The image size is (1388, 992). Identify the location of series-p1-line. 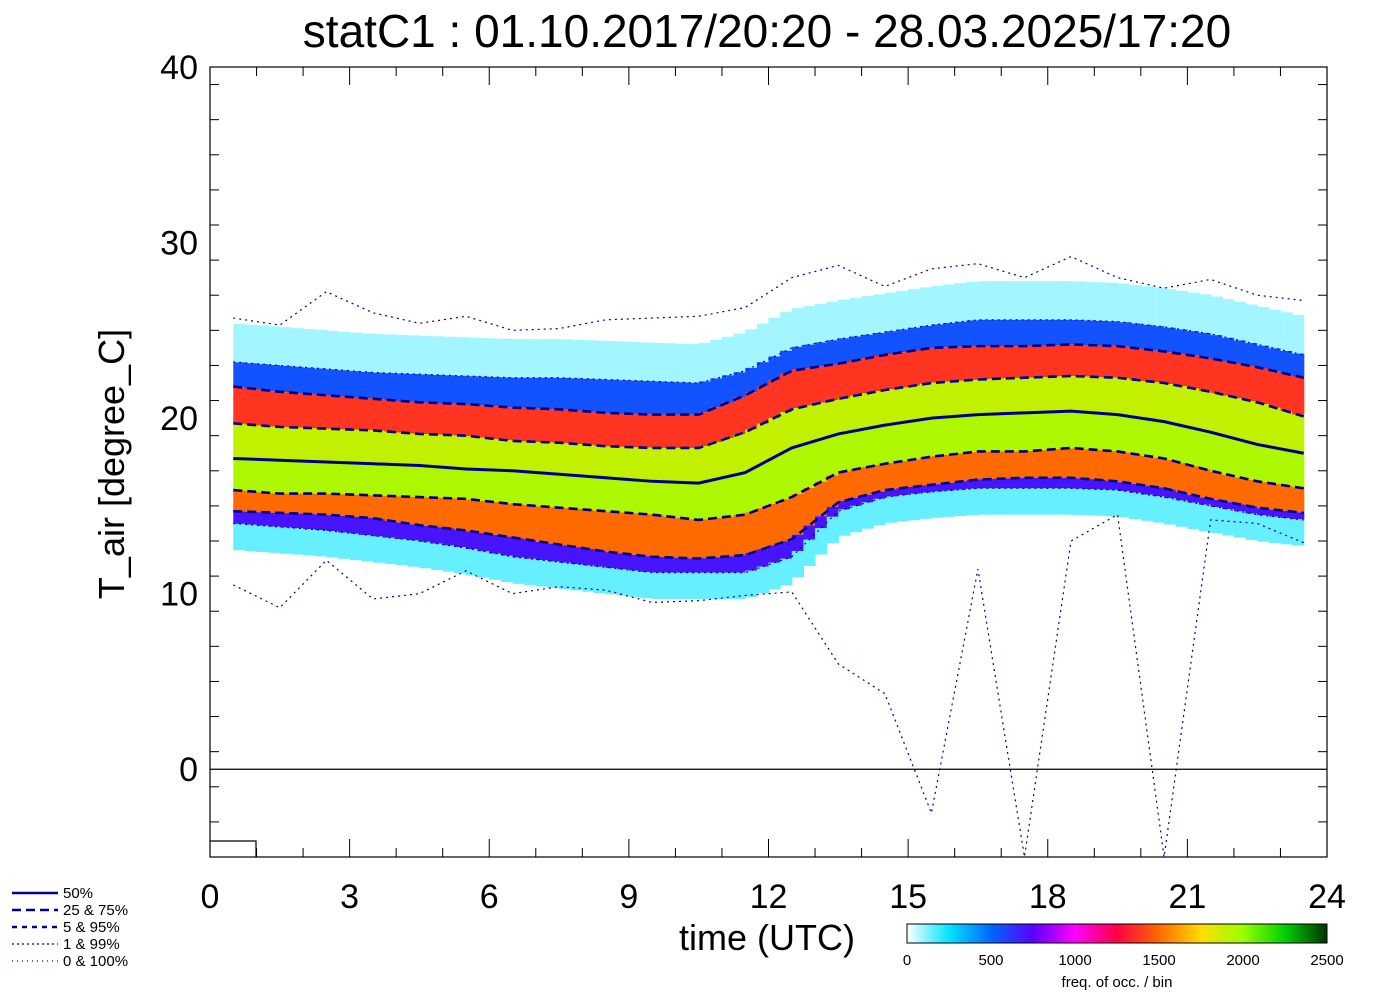
(768, 530).